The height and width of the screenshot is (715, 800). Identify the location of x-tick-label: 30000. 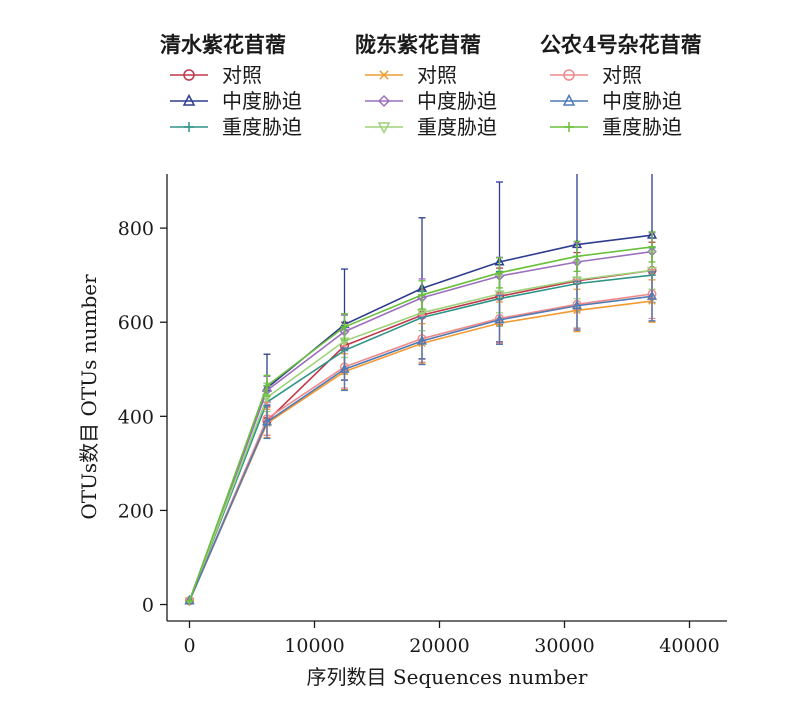
(564, 646).